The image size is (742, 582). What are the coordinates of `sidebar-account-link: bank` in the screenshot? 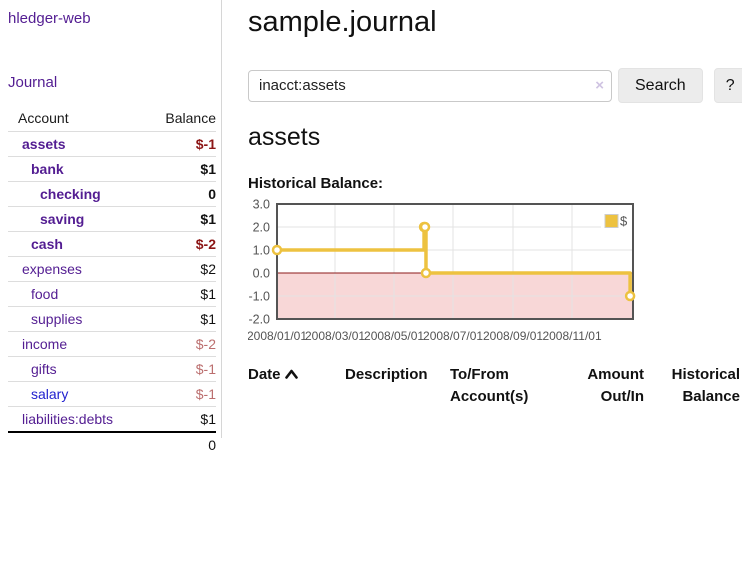 It's located at (47, 169).